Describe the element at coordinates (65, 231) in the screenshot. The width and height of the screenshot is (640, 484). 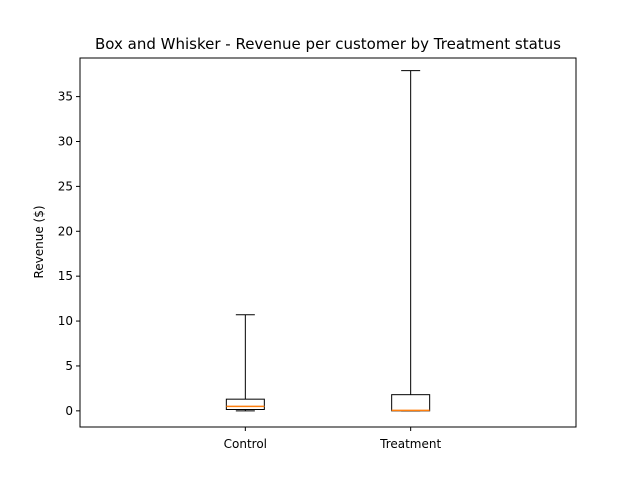
I see `y-tick-label: 20` at that location.